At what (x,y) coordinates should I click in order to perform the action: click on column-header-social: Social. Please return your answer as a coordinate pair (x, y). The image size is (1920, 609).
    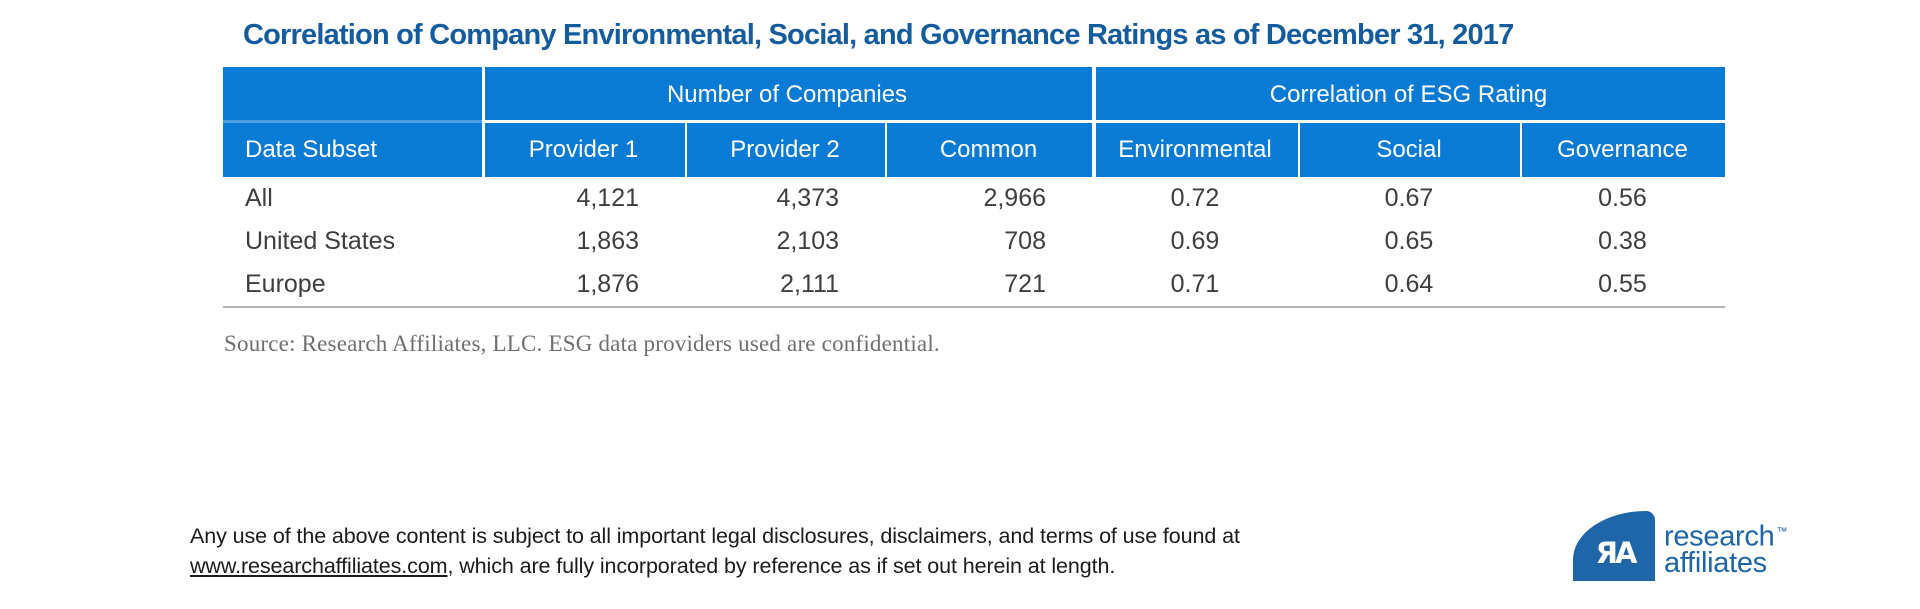
    Looking at the image, I should click on (1409, 149).